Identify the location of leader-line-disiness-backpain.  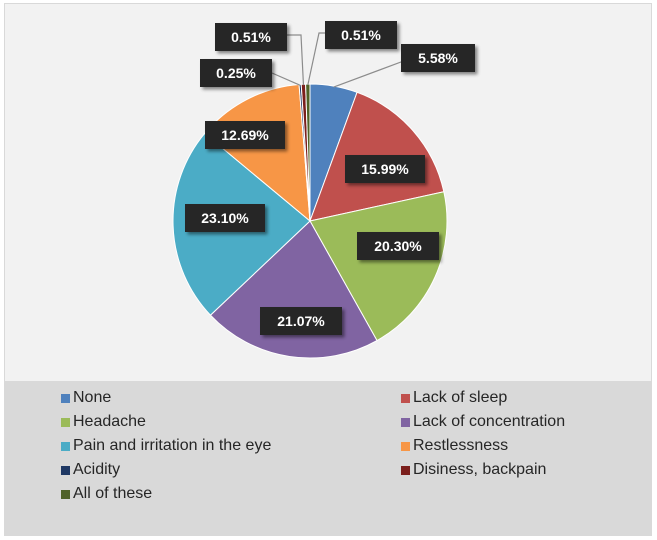
(296, 60).